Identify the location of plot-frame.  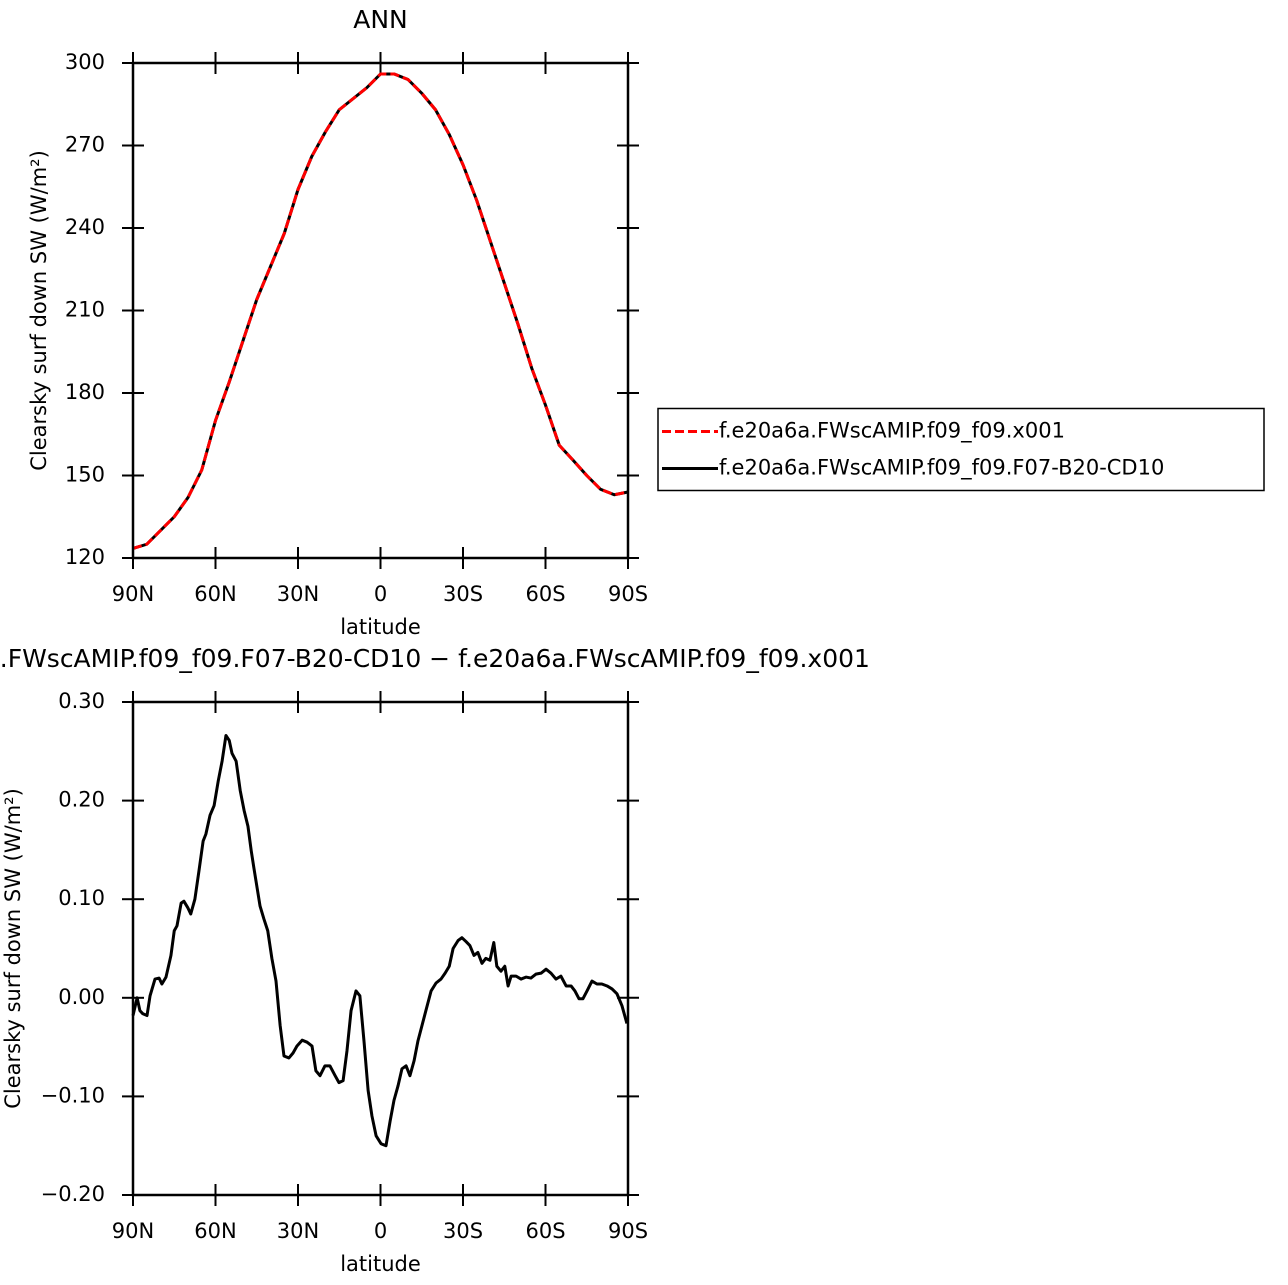
(380, 948).